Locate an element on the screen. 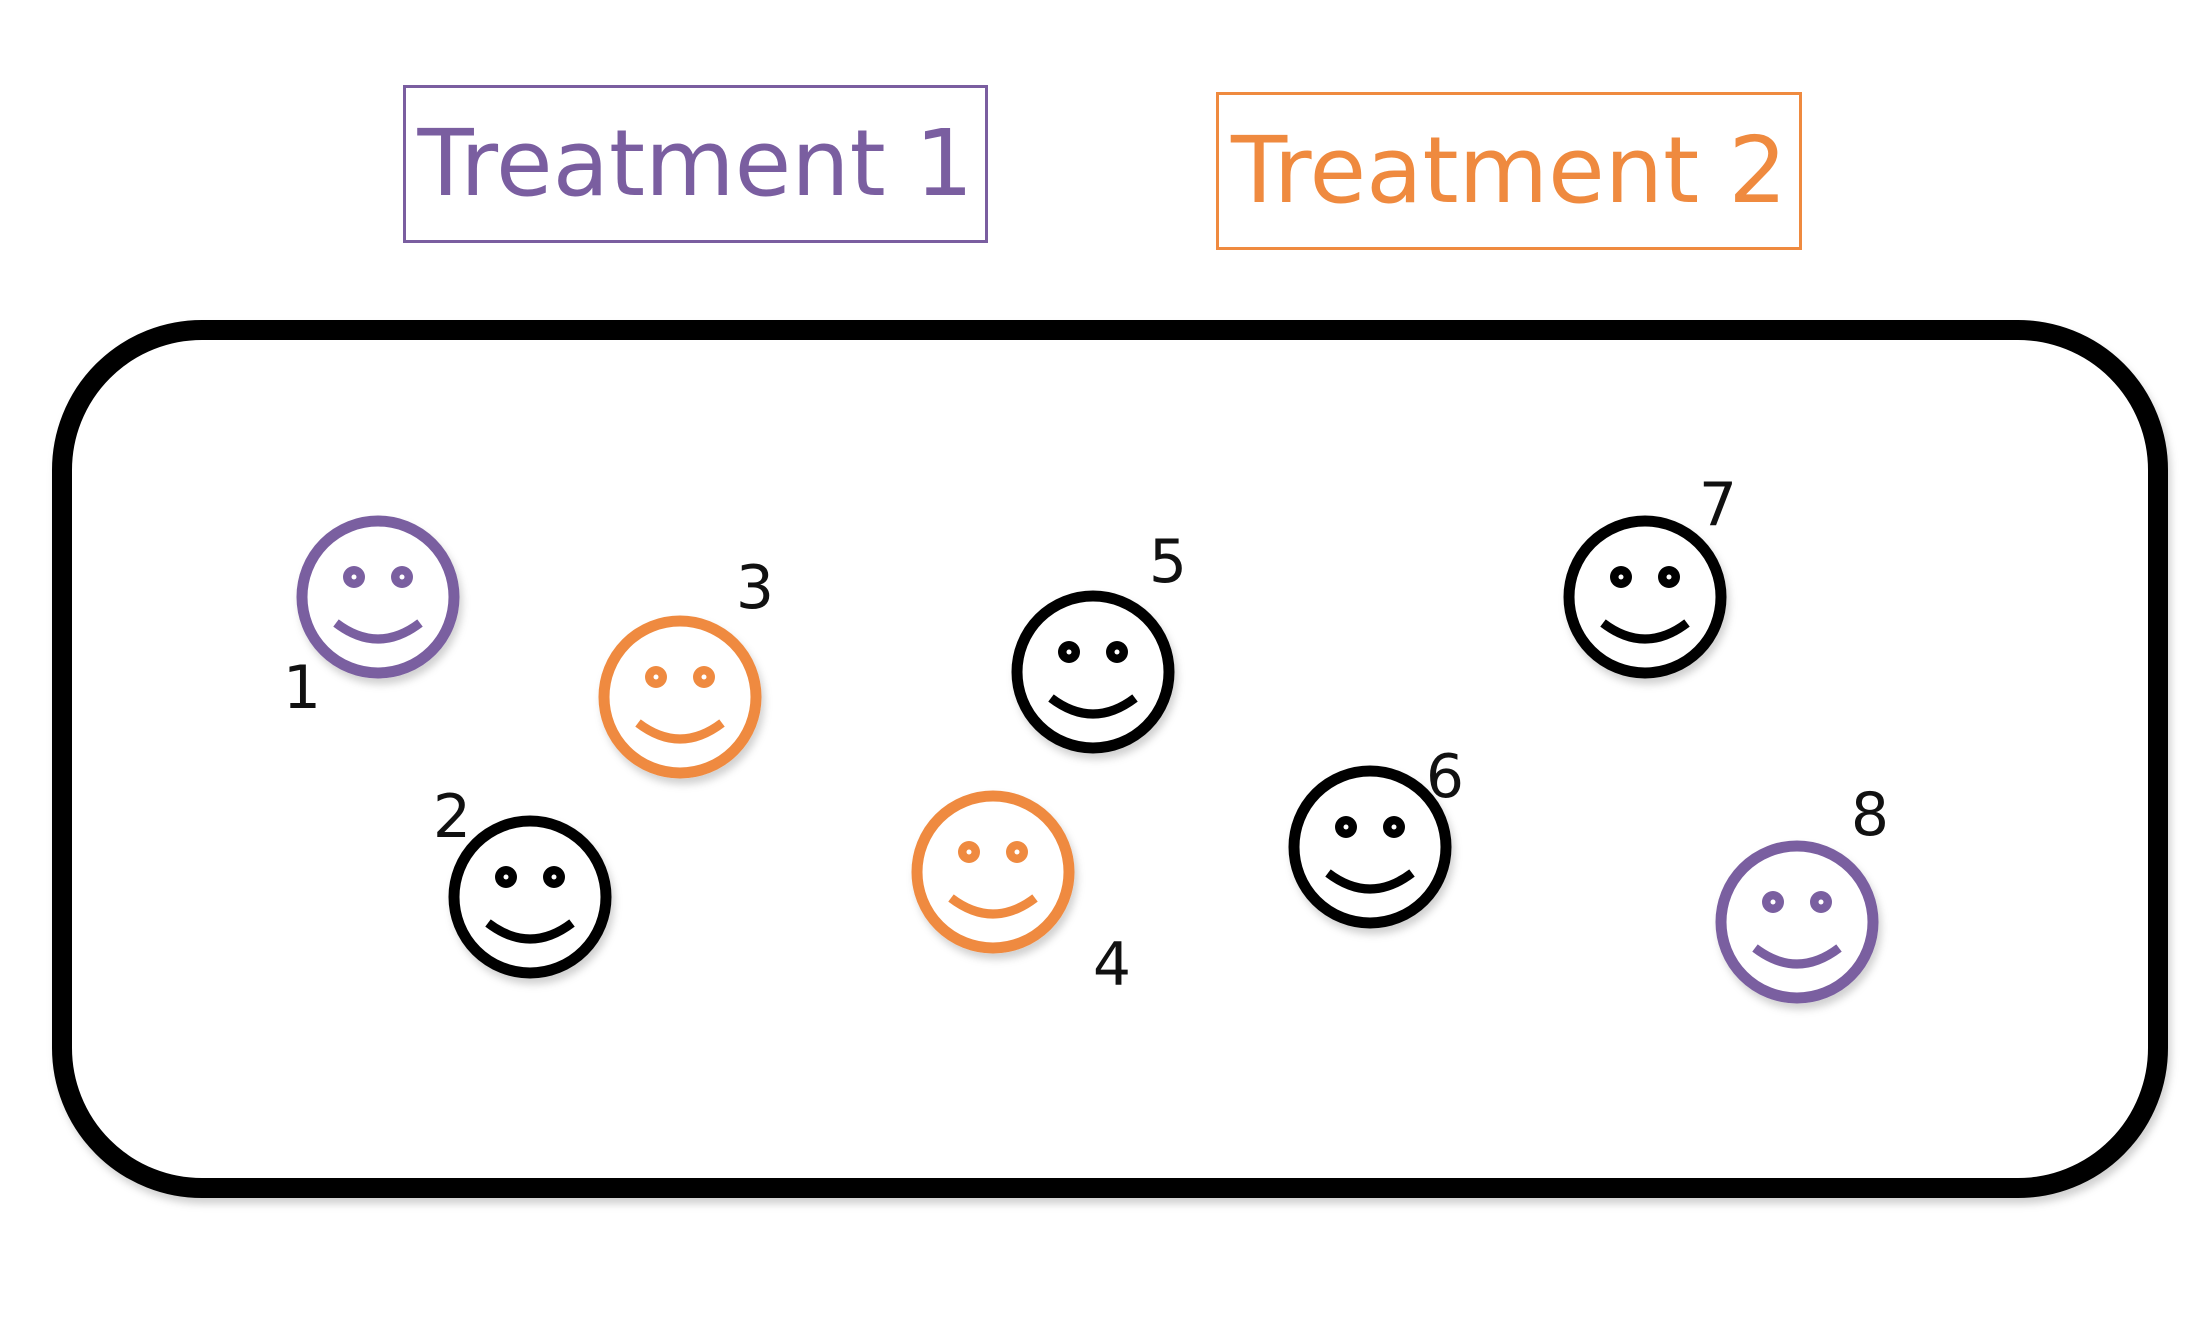 This screenshot has height=1317, width=2208. subject-number-label: 2 is located at coordinates (452, 817).